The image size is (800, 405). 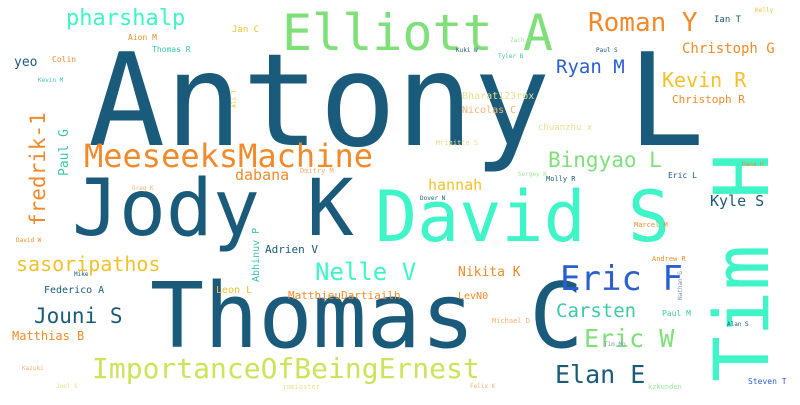 I want to click on cloud-word: Eric L, so click(x=682, y=175).